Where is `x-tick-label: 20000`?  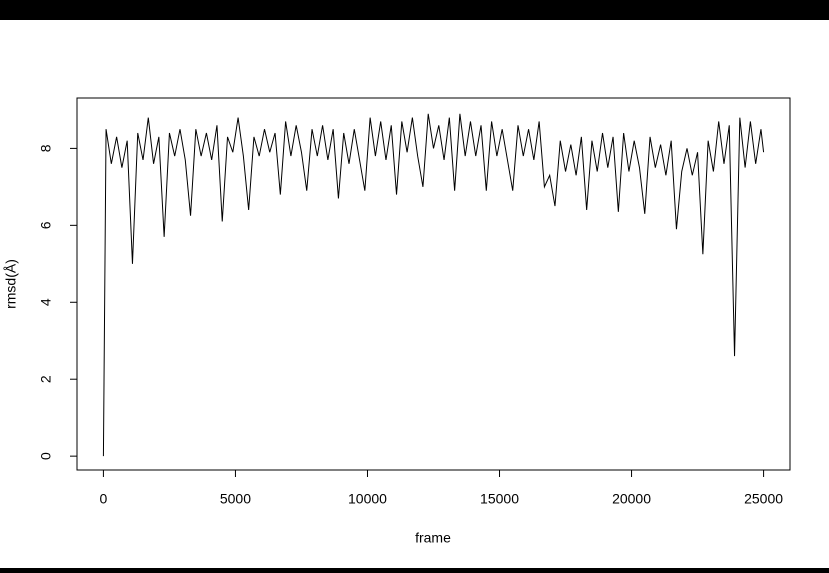
x-tick-label: 20000 is located at coordinates (631, 499).